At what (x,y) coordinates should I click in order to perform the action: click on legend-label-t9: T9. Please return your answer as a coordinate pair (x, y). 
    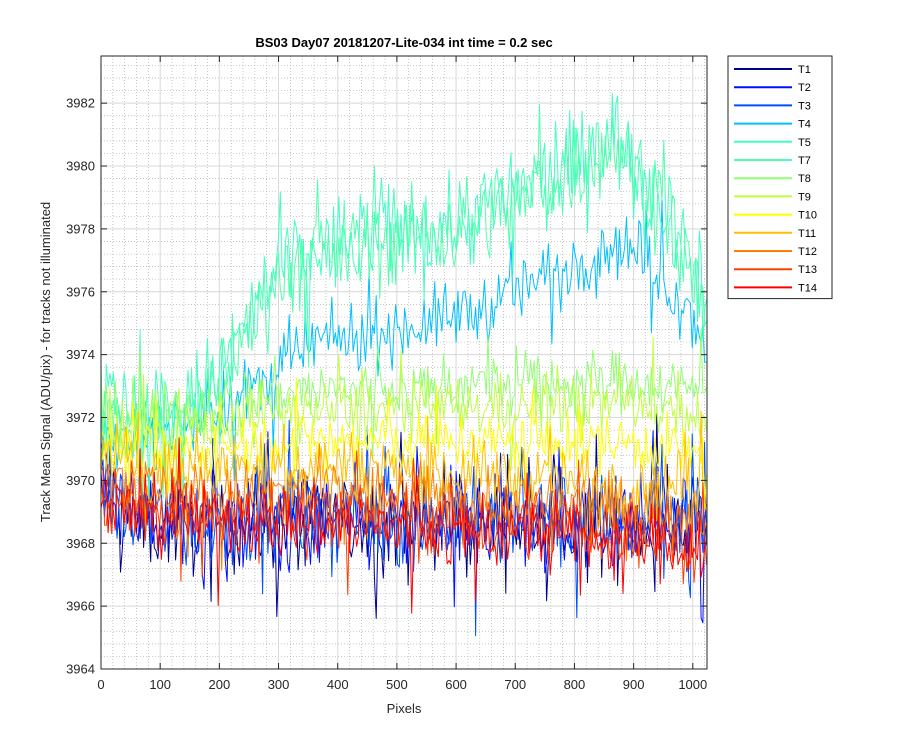
    Looking at the image, I should click on (804, 197).